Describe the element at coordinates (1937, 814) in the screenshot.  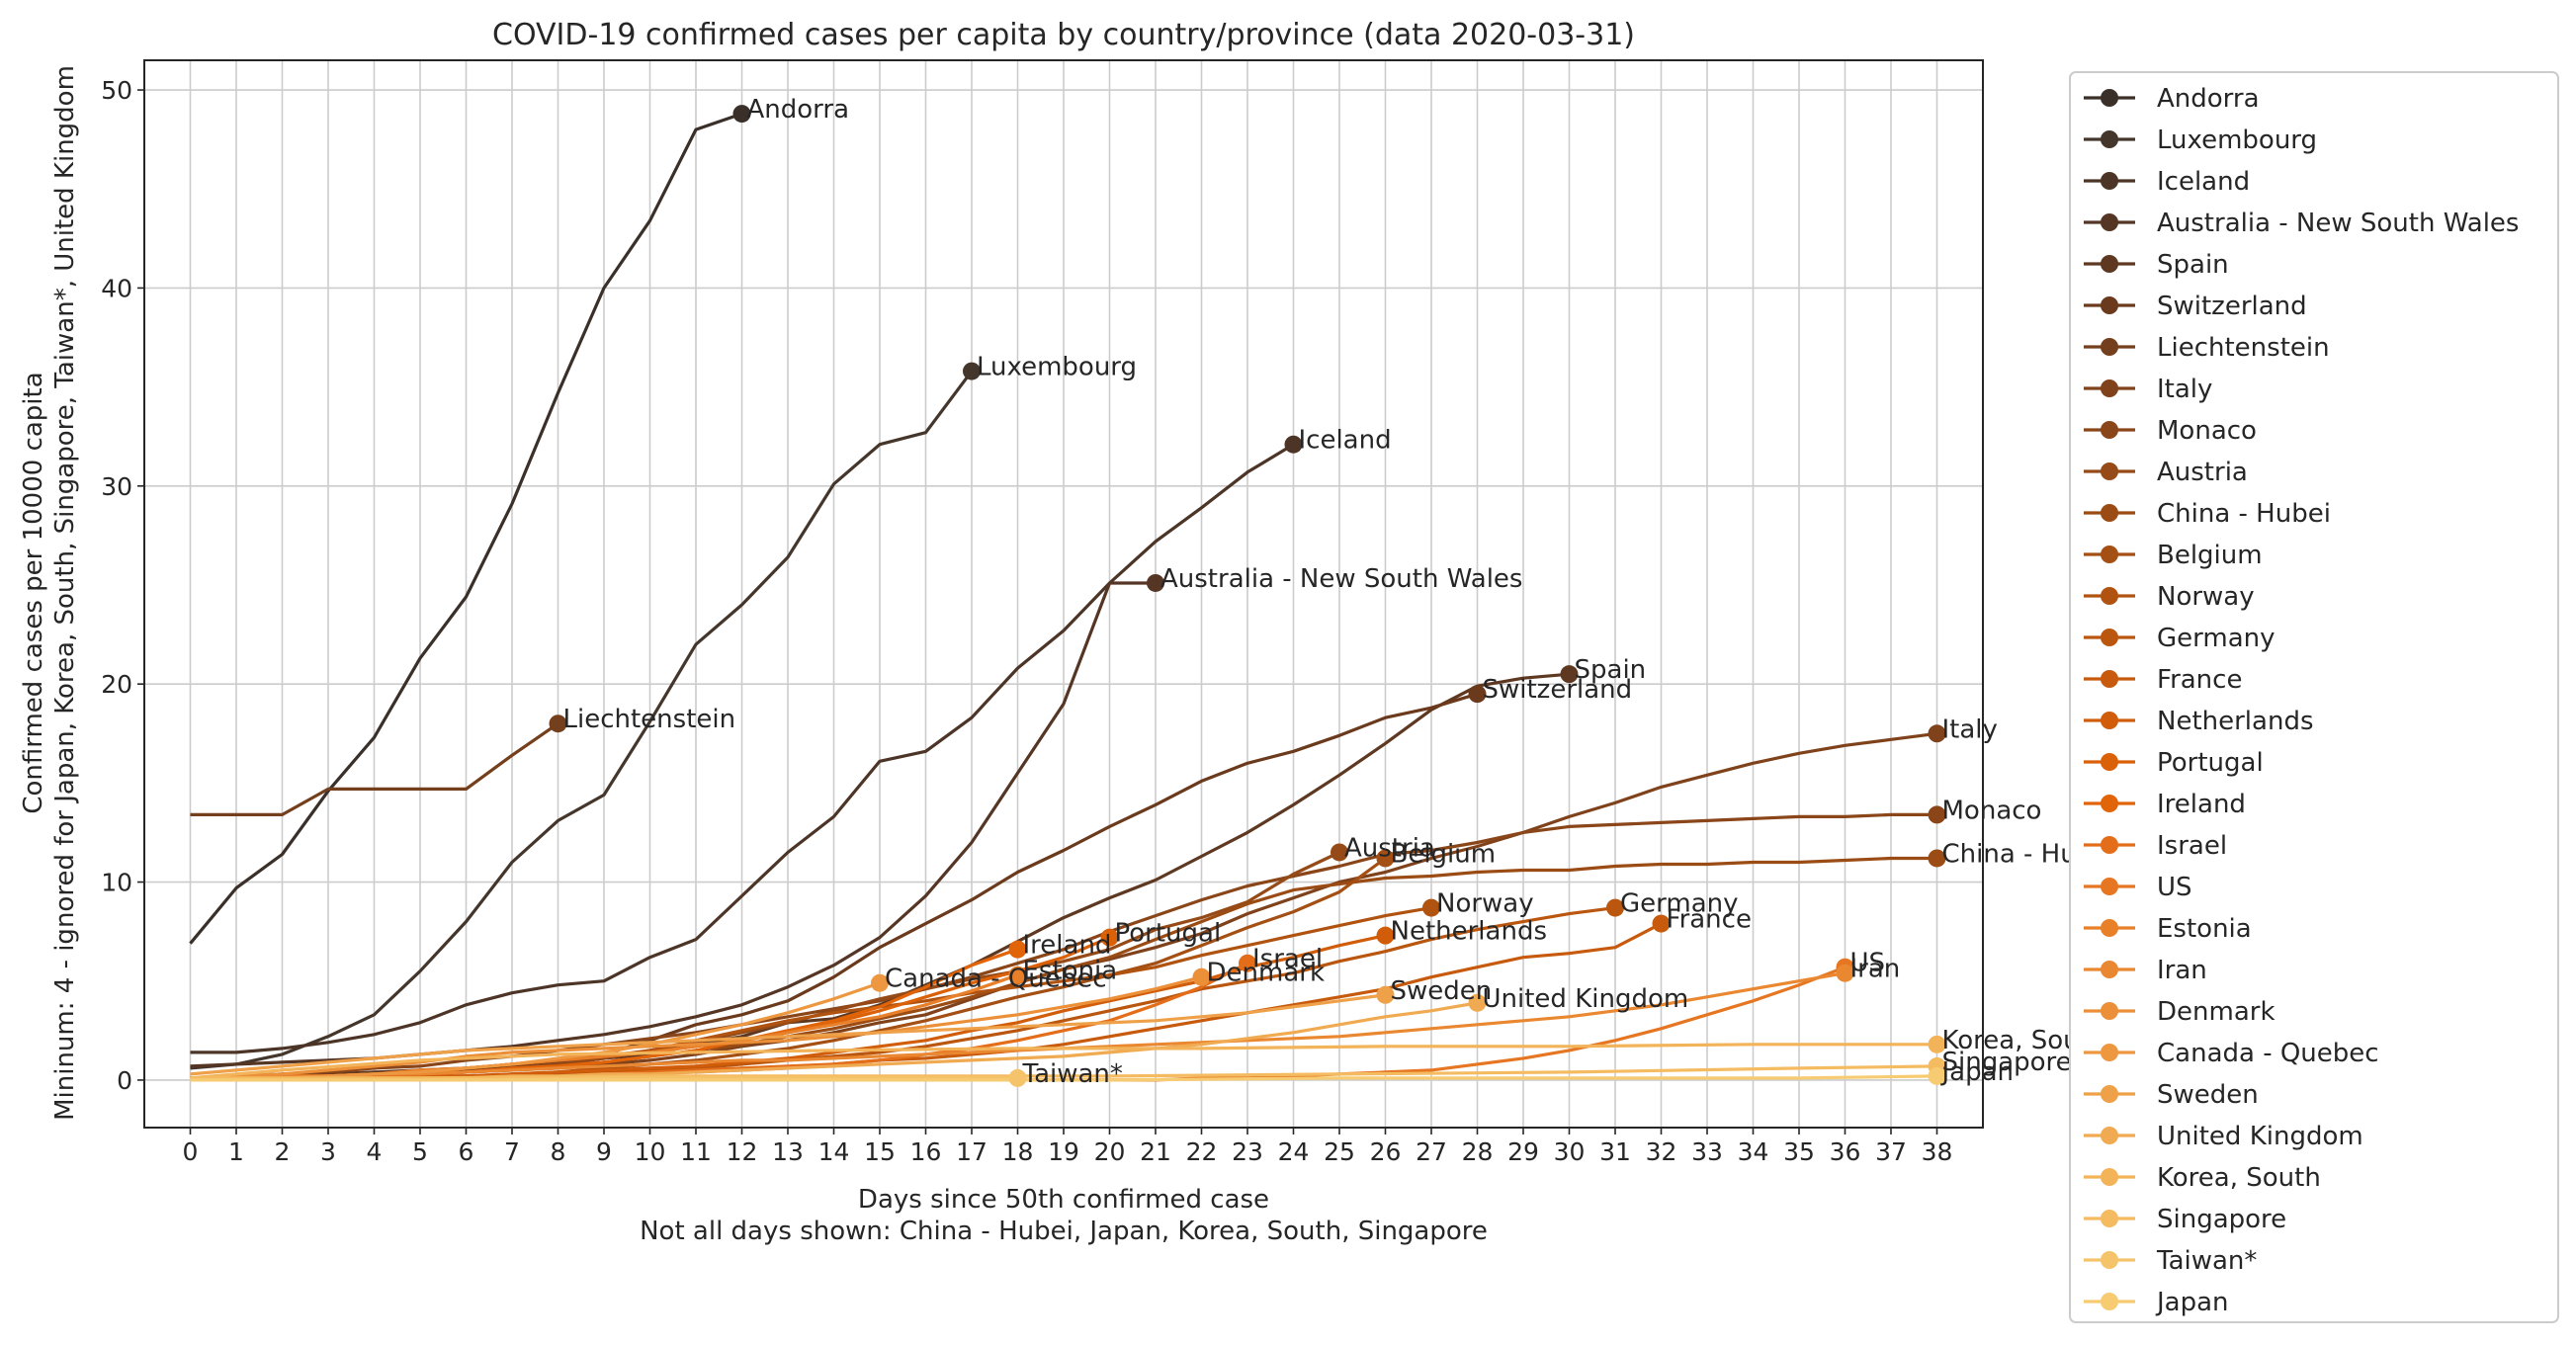
I see `end-marker-monaco` at that location.